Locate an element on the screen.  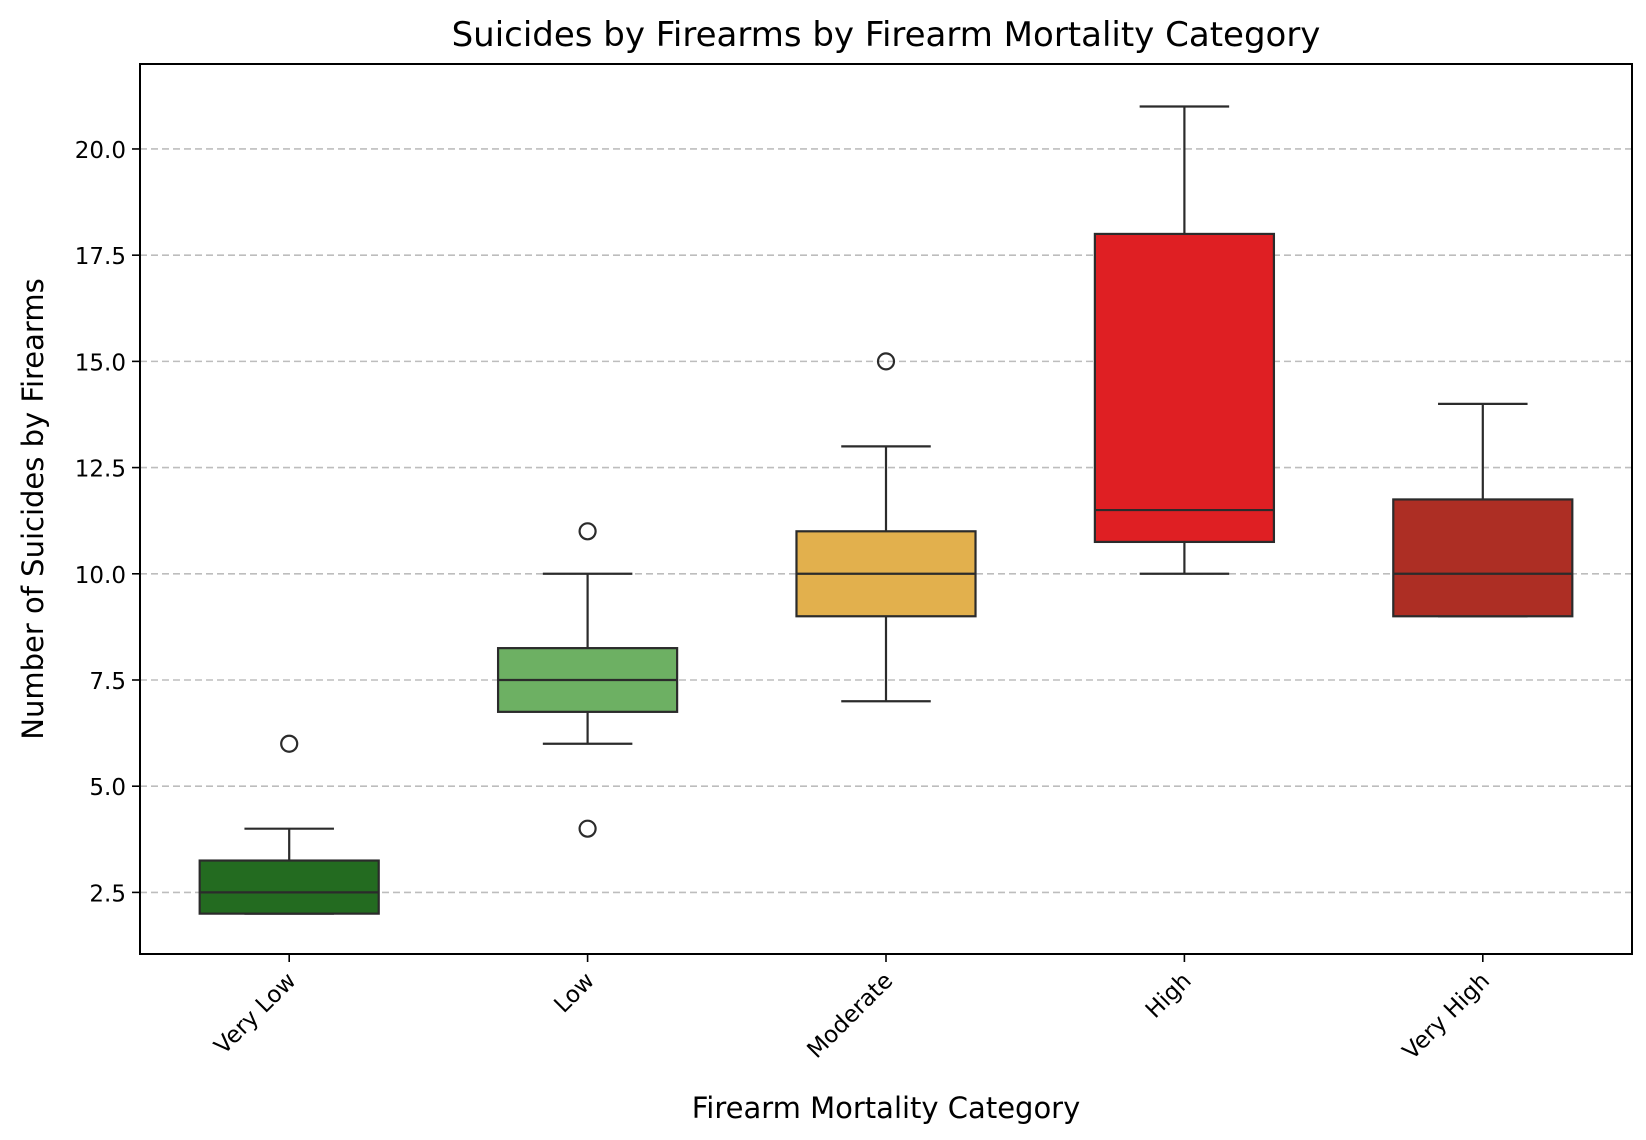
x-tick-label: Very High is located at coordinates (1446, 1016).